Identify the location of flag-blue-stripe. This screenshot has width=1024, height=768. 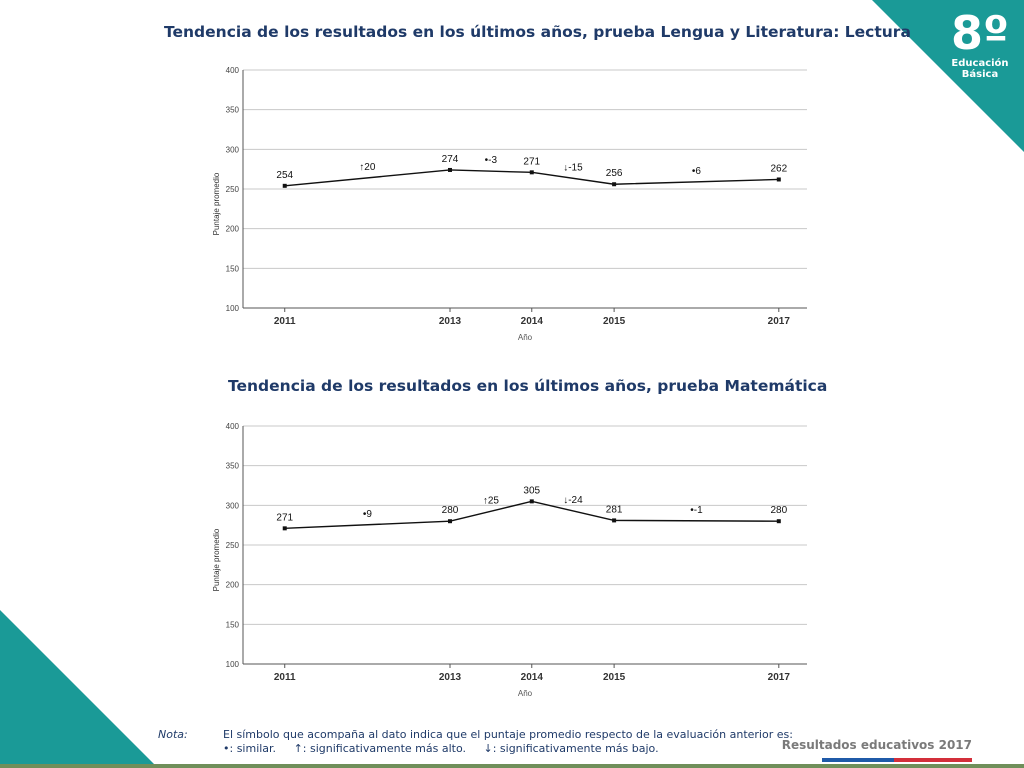
(858, 760).